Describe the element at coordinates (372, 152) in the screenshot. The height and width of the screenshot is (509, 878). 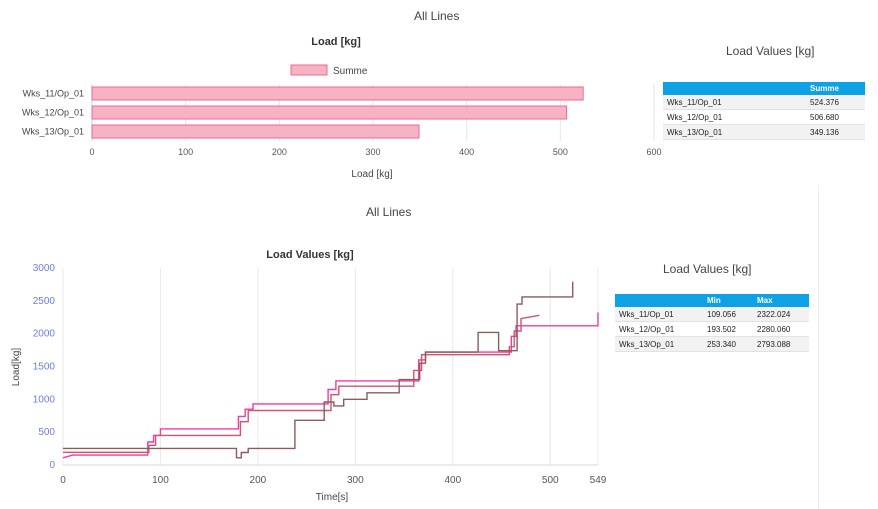
I see `bar-x-tick-label: 300` at that location.